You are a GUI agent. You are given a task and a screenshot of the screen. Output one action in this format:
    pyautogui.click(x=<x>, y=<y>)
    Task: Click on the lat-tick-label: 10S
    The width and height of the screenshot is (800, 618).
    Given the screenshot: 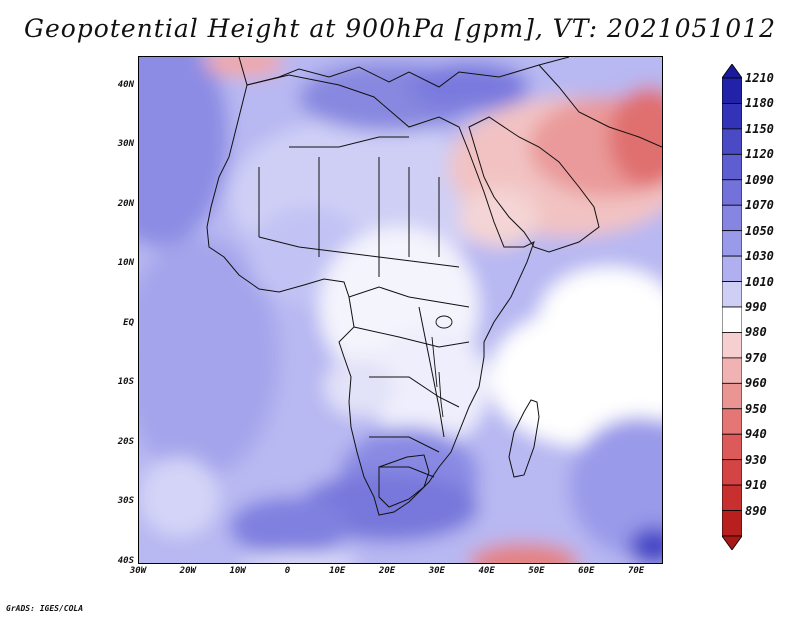 What is the action you would take?
    pyautogui.click(x=125, y=382)
    